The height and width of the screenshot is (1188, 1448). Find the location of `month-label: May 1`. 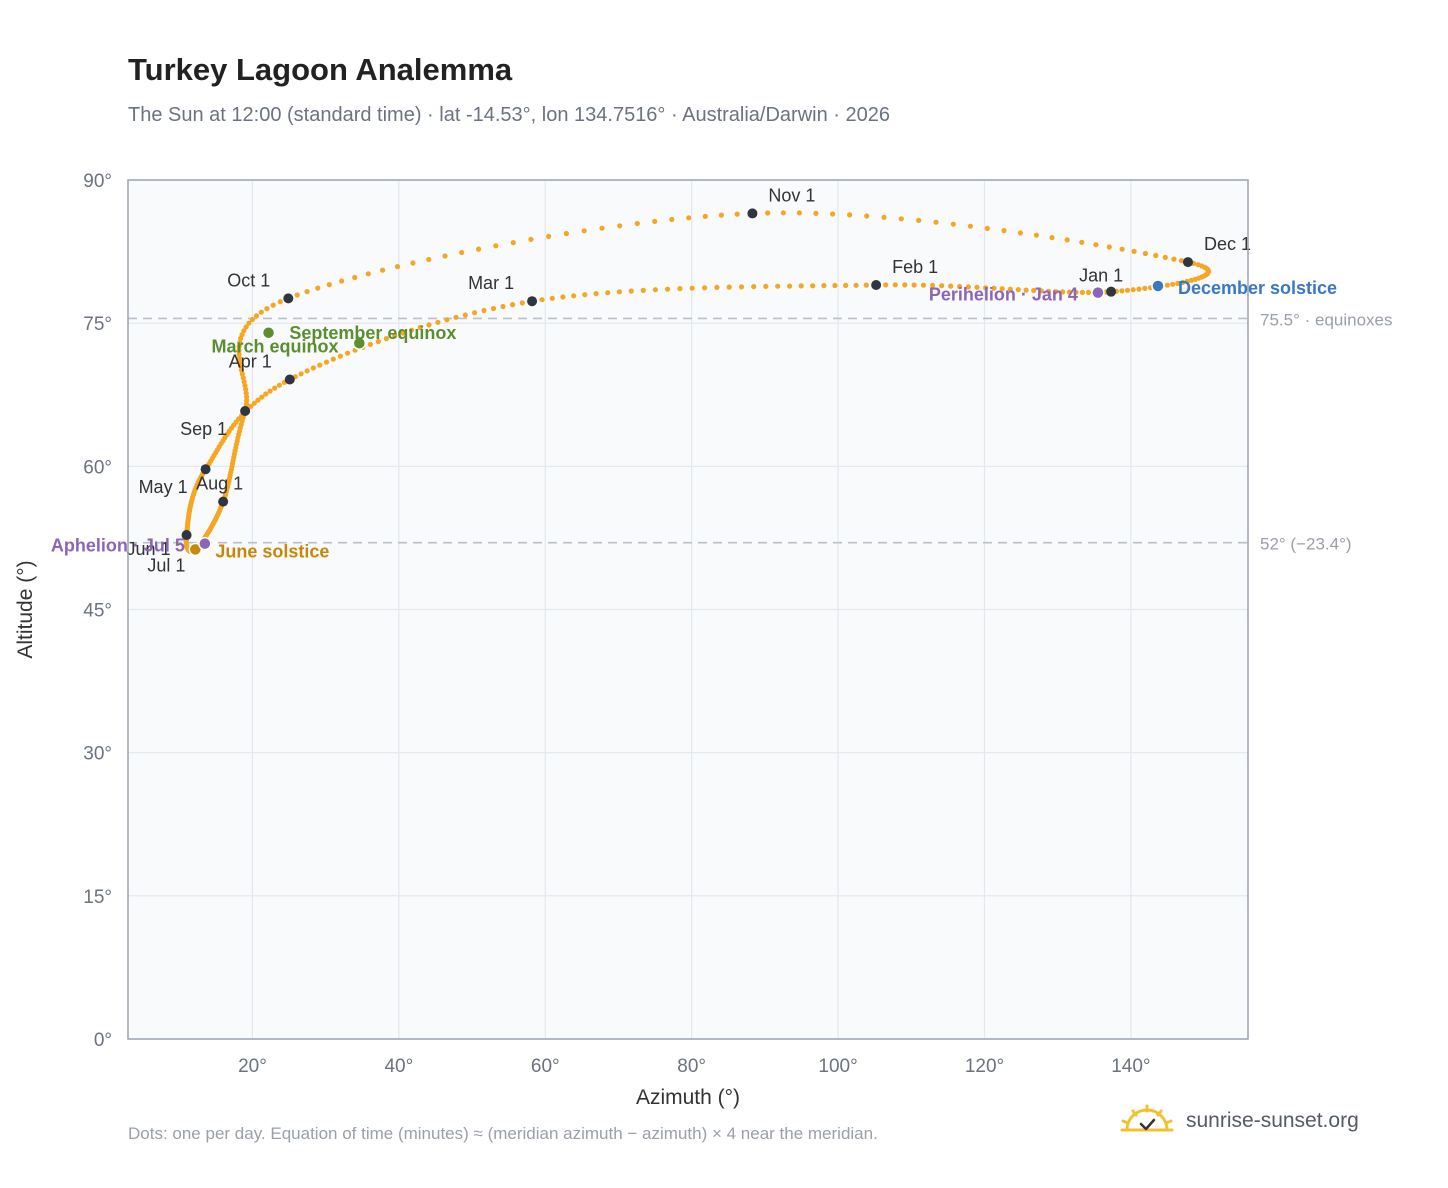

month-label: May 1 is located at coordinates (163, 487).